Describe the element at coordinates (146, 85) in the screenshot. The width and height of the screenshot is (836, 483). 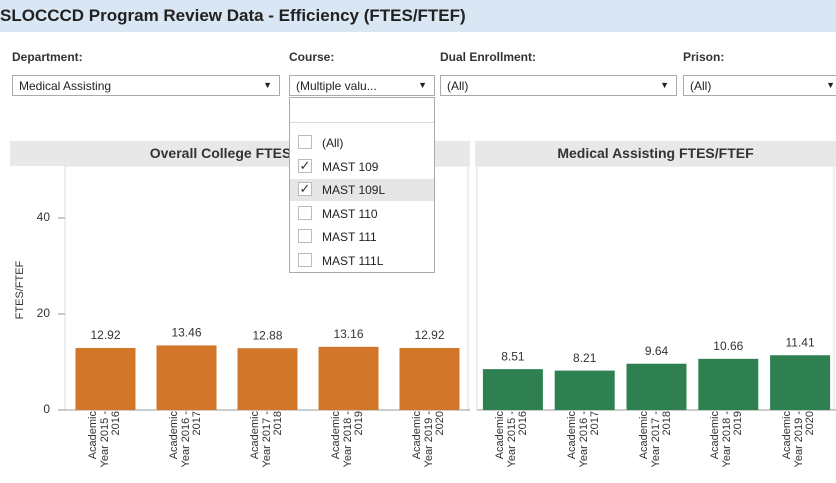
I see `filter-dropdown: Medical Assisting` at that location.